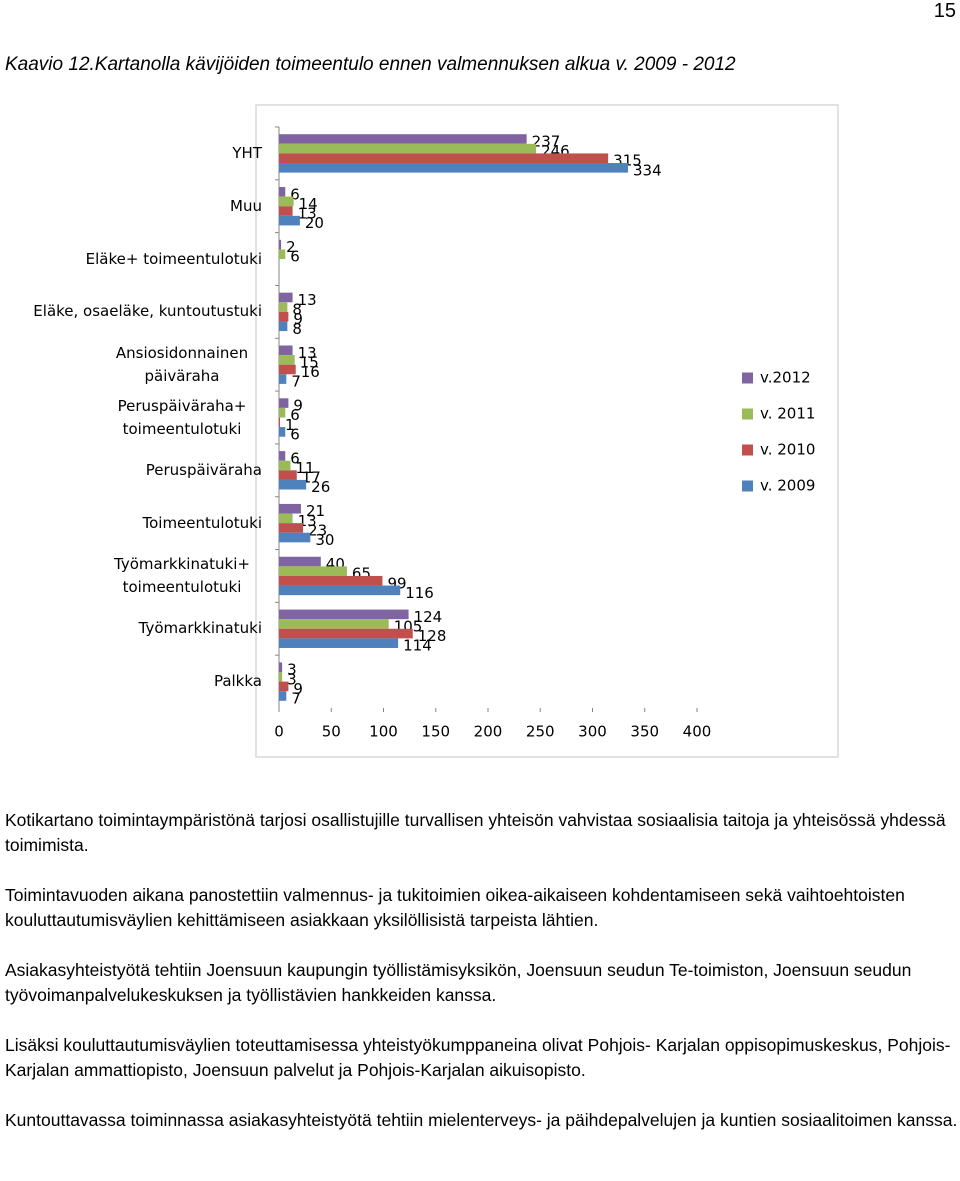 The width and height of the screenshot is (960, 1181). What do you see at coordinates (546, 142) in the screenshot?
I see `data-label: 237` at bounding box center [546, 142].